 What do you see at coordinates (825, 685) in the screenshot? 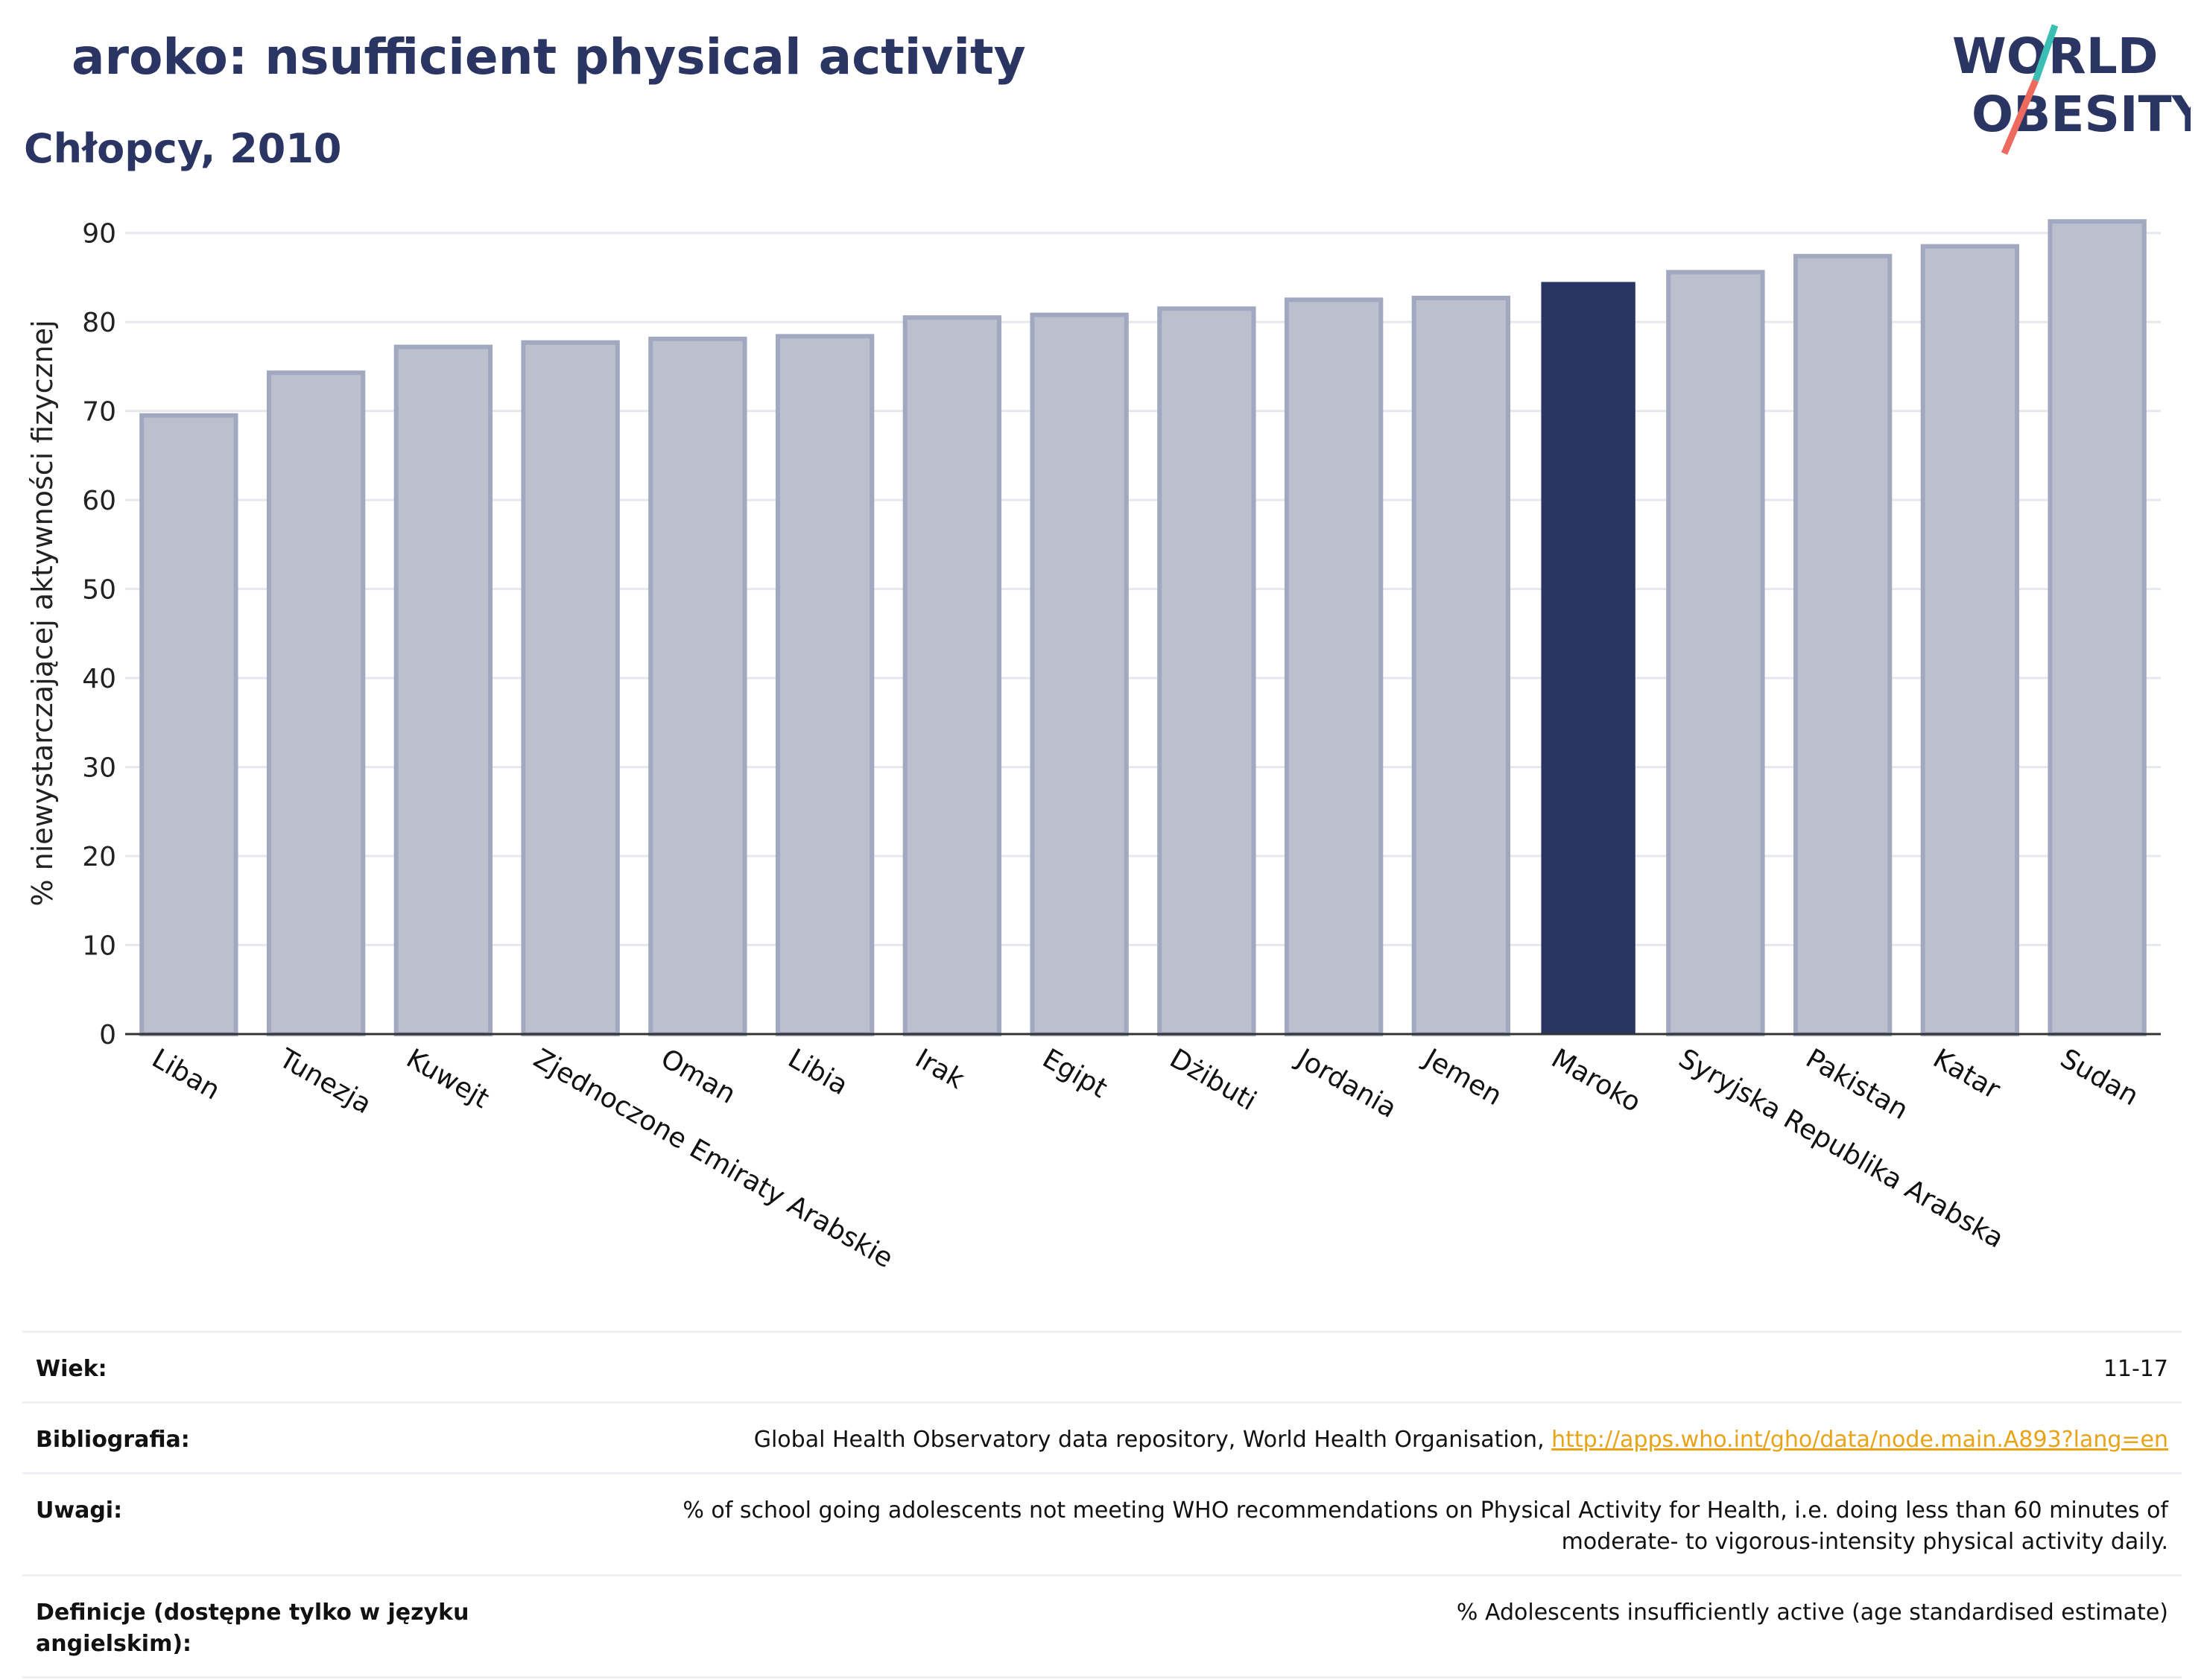
I see `bar-libia` at bounding box center [825, 685].